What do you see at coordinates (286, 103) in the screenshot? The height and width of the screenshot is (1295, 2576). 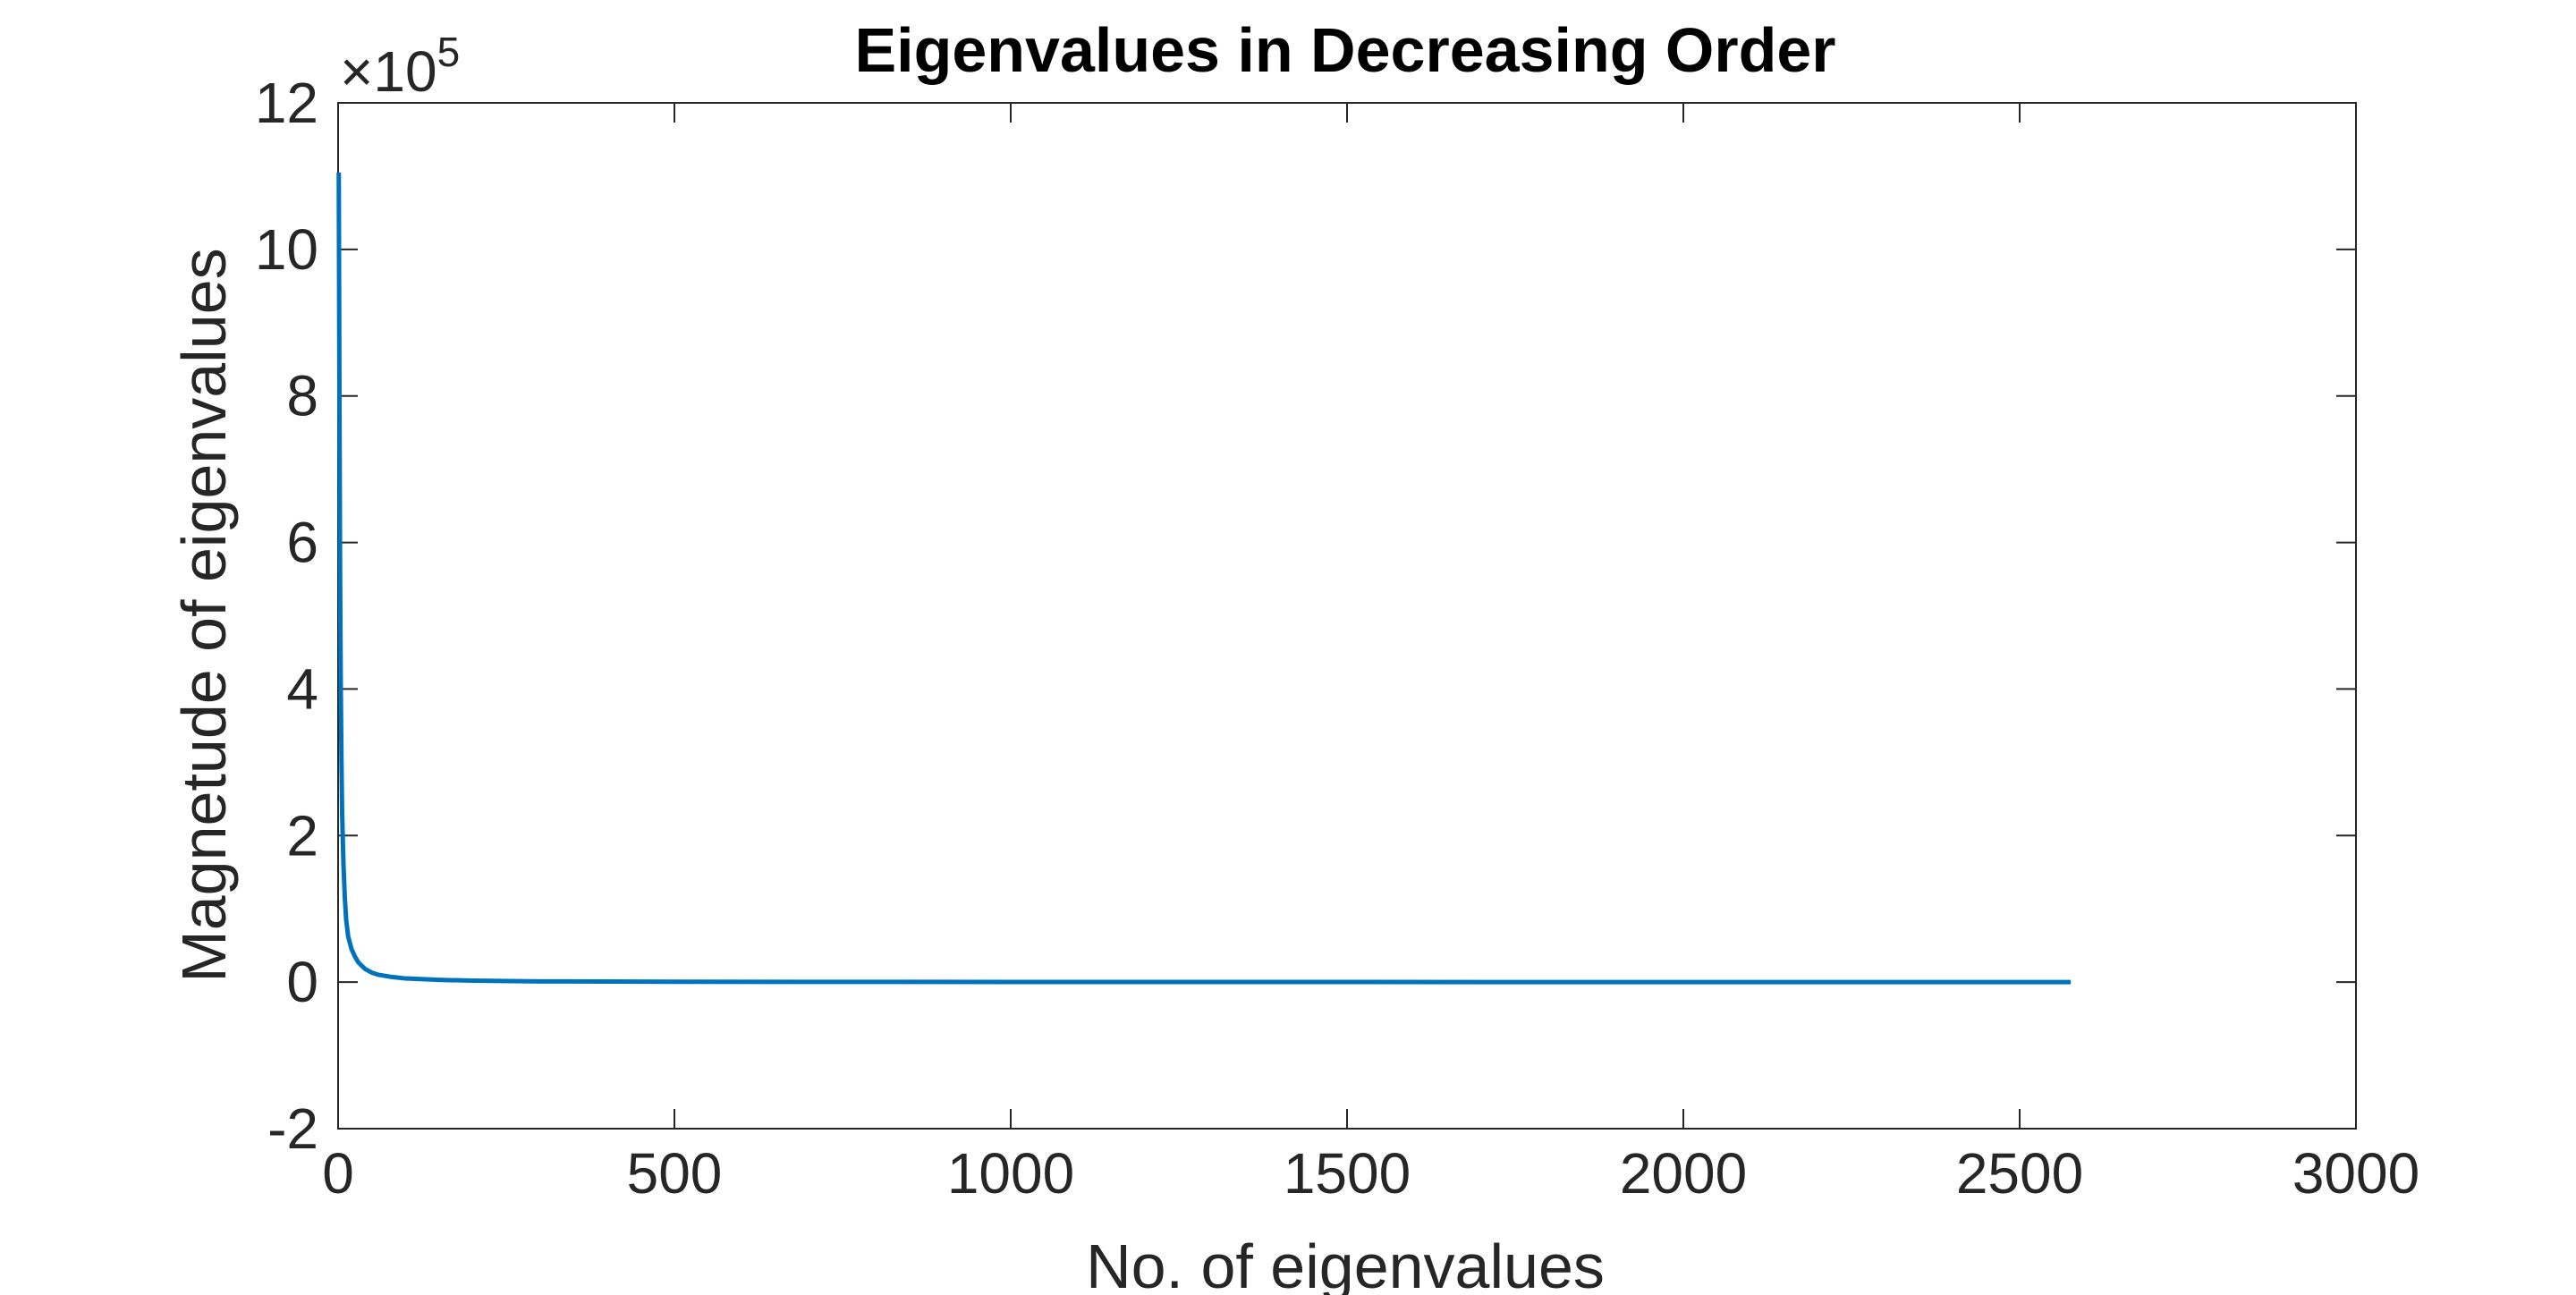 I see `y-tick-label: 12` at bounding box center [286, 103].